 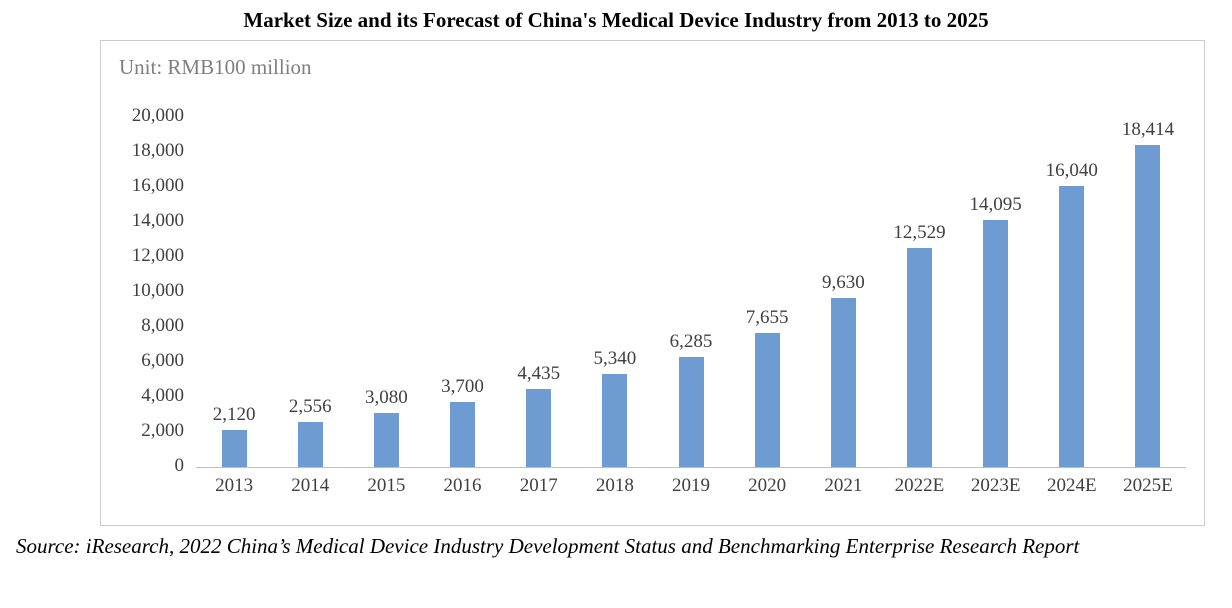 What do you see at coordinates (162, 325) in the screenshot?
I see `y-axis-tick-label: 8,000` at bounding box center [162, 325].